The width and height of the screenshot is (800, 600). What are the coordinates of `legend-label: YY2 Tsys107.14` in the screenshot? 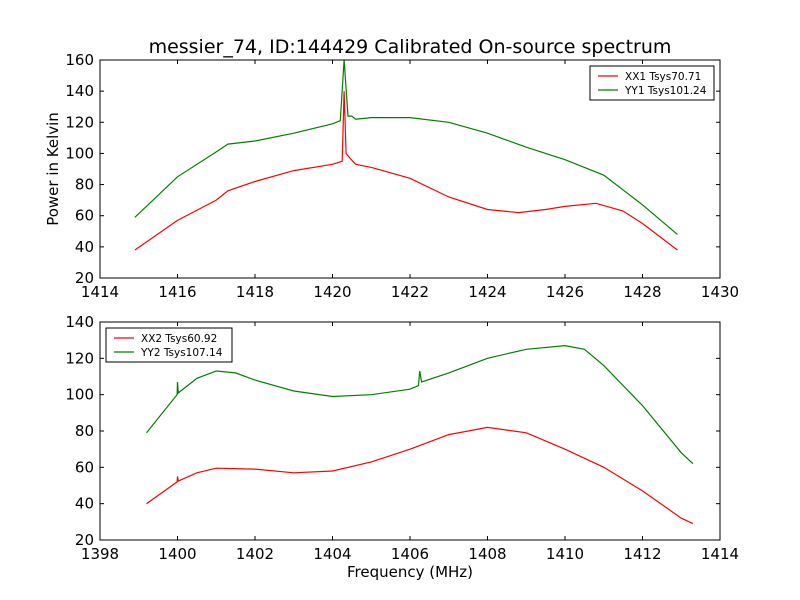 It's located at (181, 353).